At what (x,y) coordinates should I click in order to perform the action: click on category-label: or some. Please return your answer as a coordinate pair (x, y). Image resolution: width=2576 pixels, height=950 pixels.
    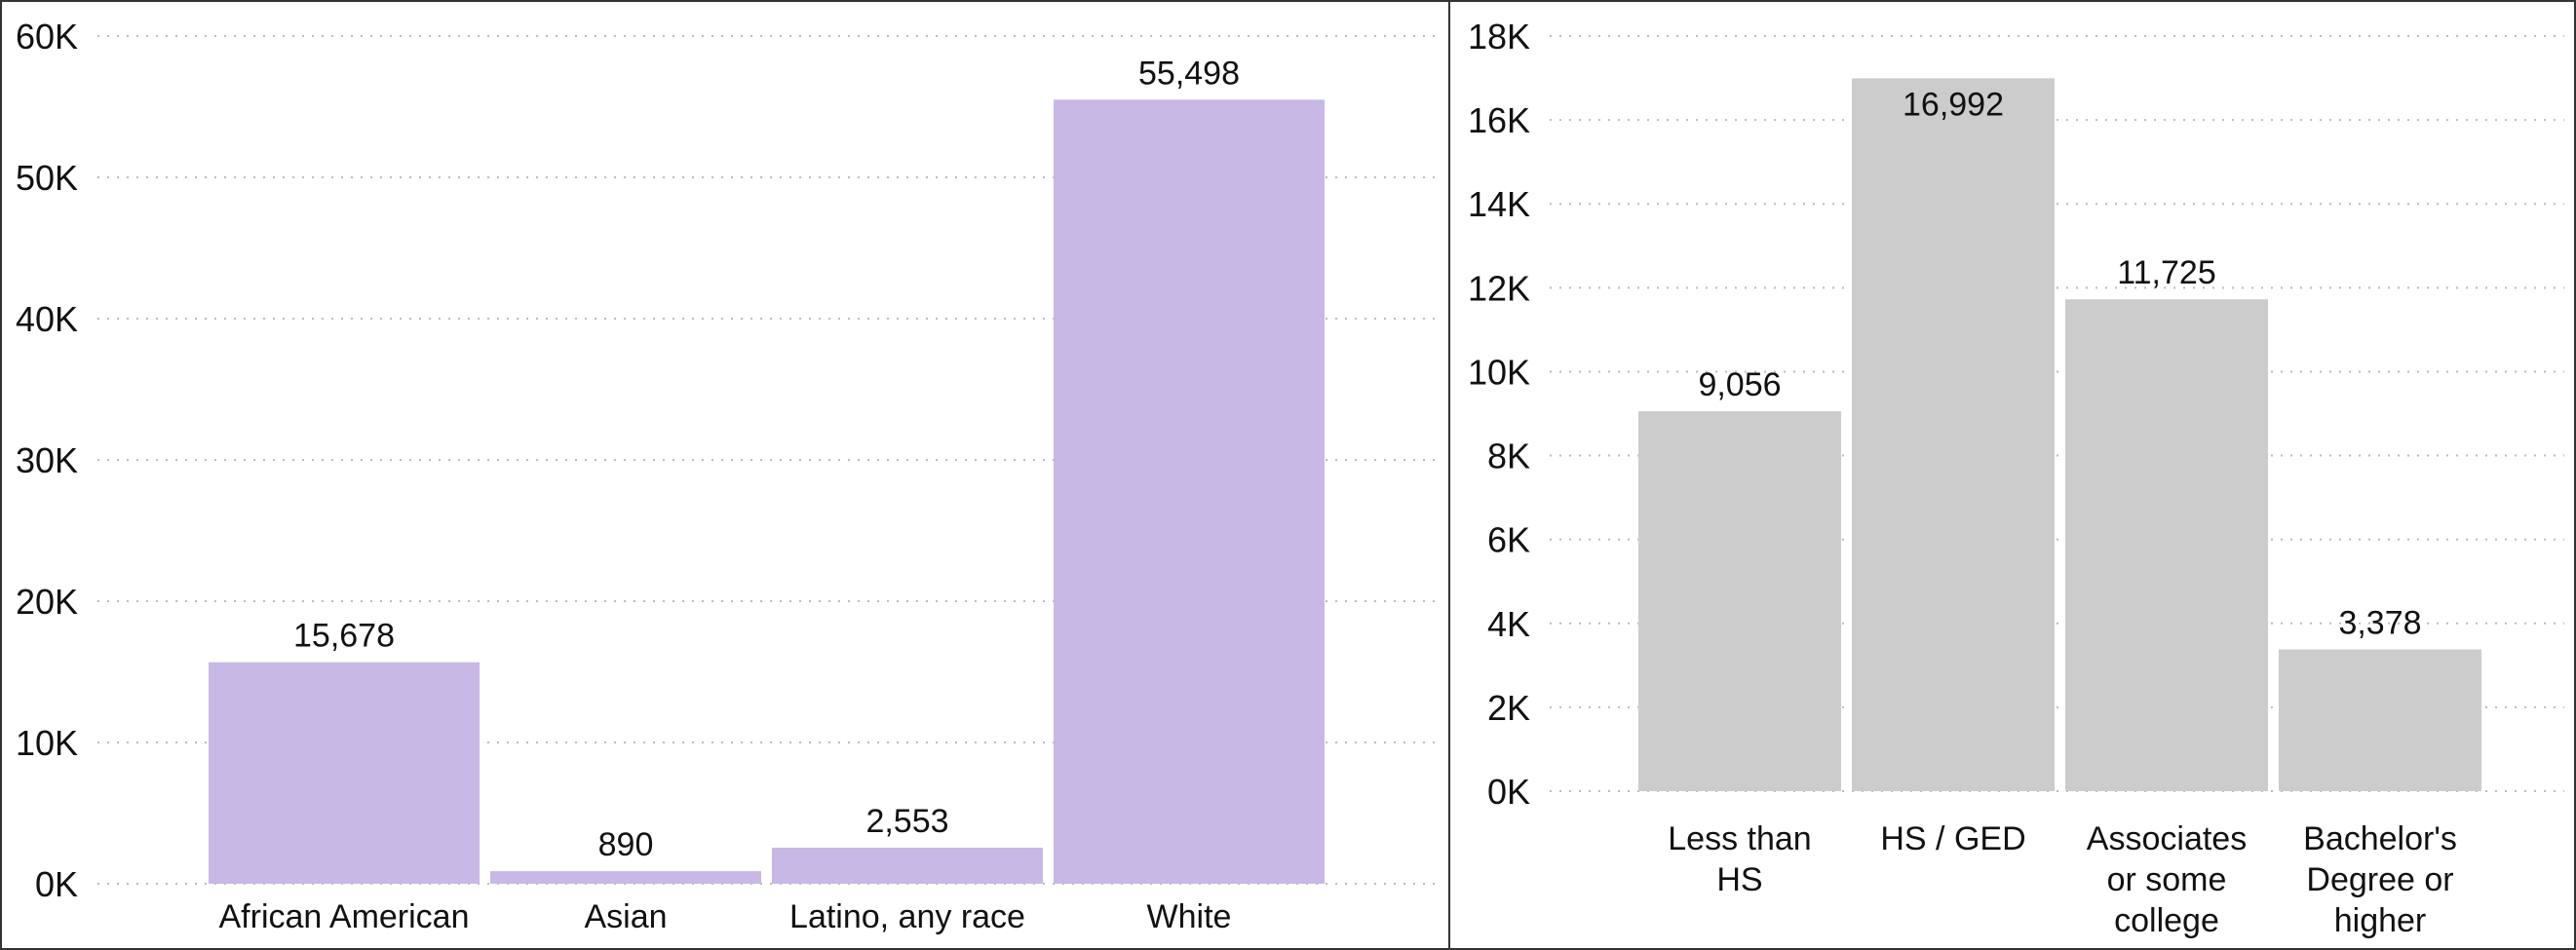
    Looking at the image, I should click on (2167, 879).